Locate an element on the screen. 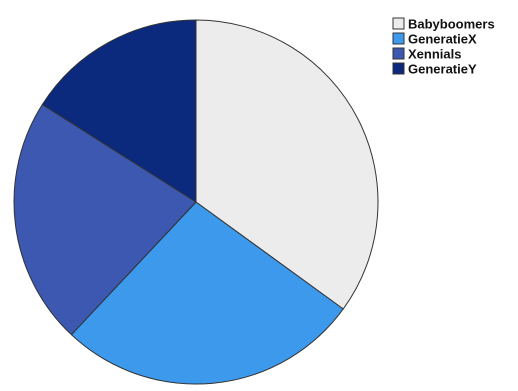 The height and width of the screenshot is (391, 518). legend-swatch-xennials is located at coordinates (398, 53).